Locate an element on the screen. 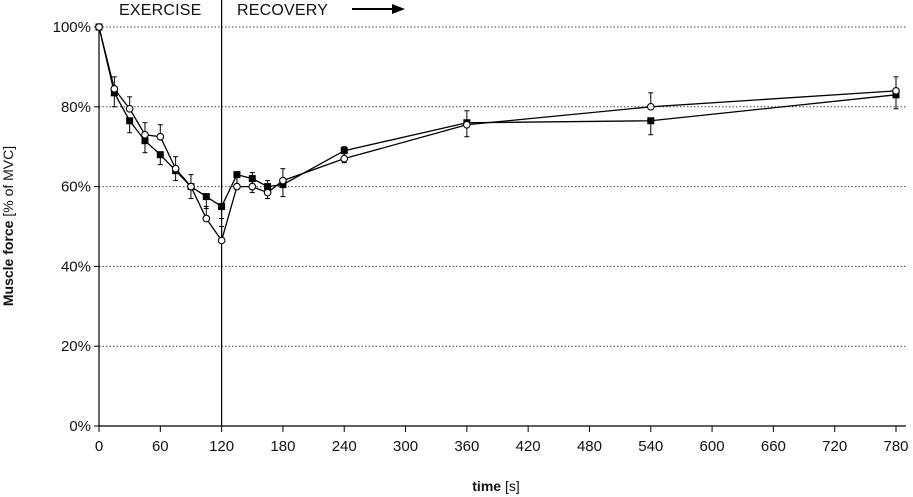 This screenshot has height=497, width=913. x-tick-label-780: 780 is located at coordinates (895, 446).